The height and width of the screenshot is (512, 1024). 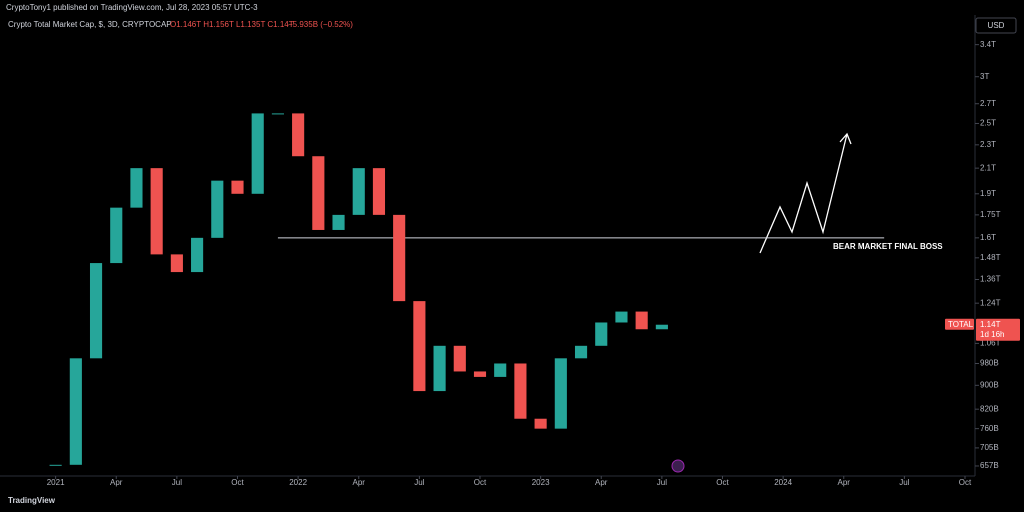 What do you see at coordinates (988, 103) in the screenshot?
I see `y-tick-label: 2.7T` at bounding box center [988, 103].